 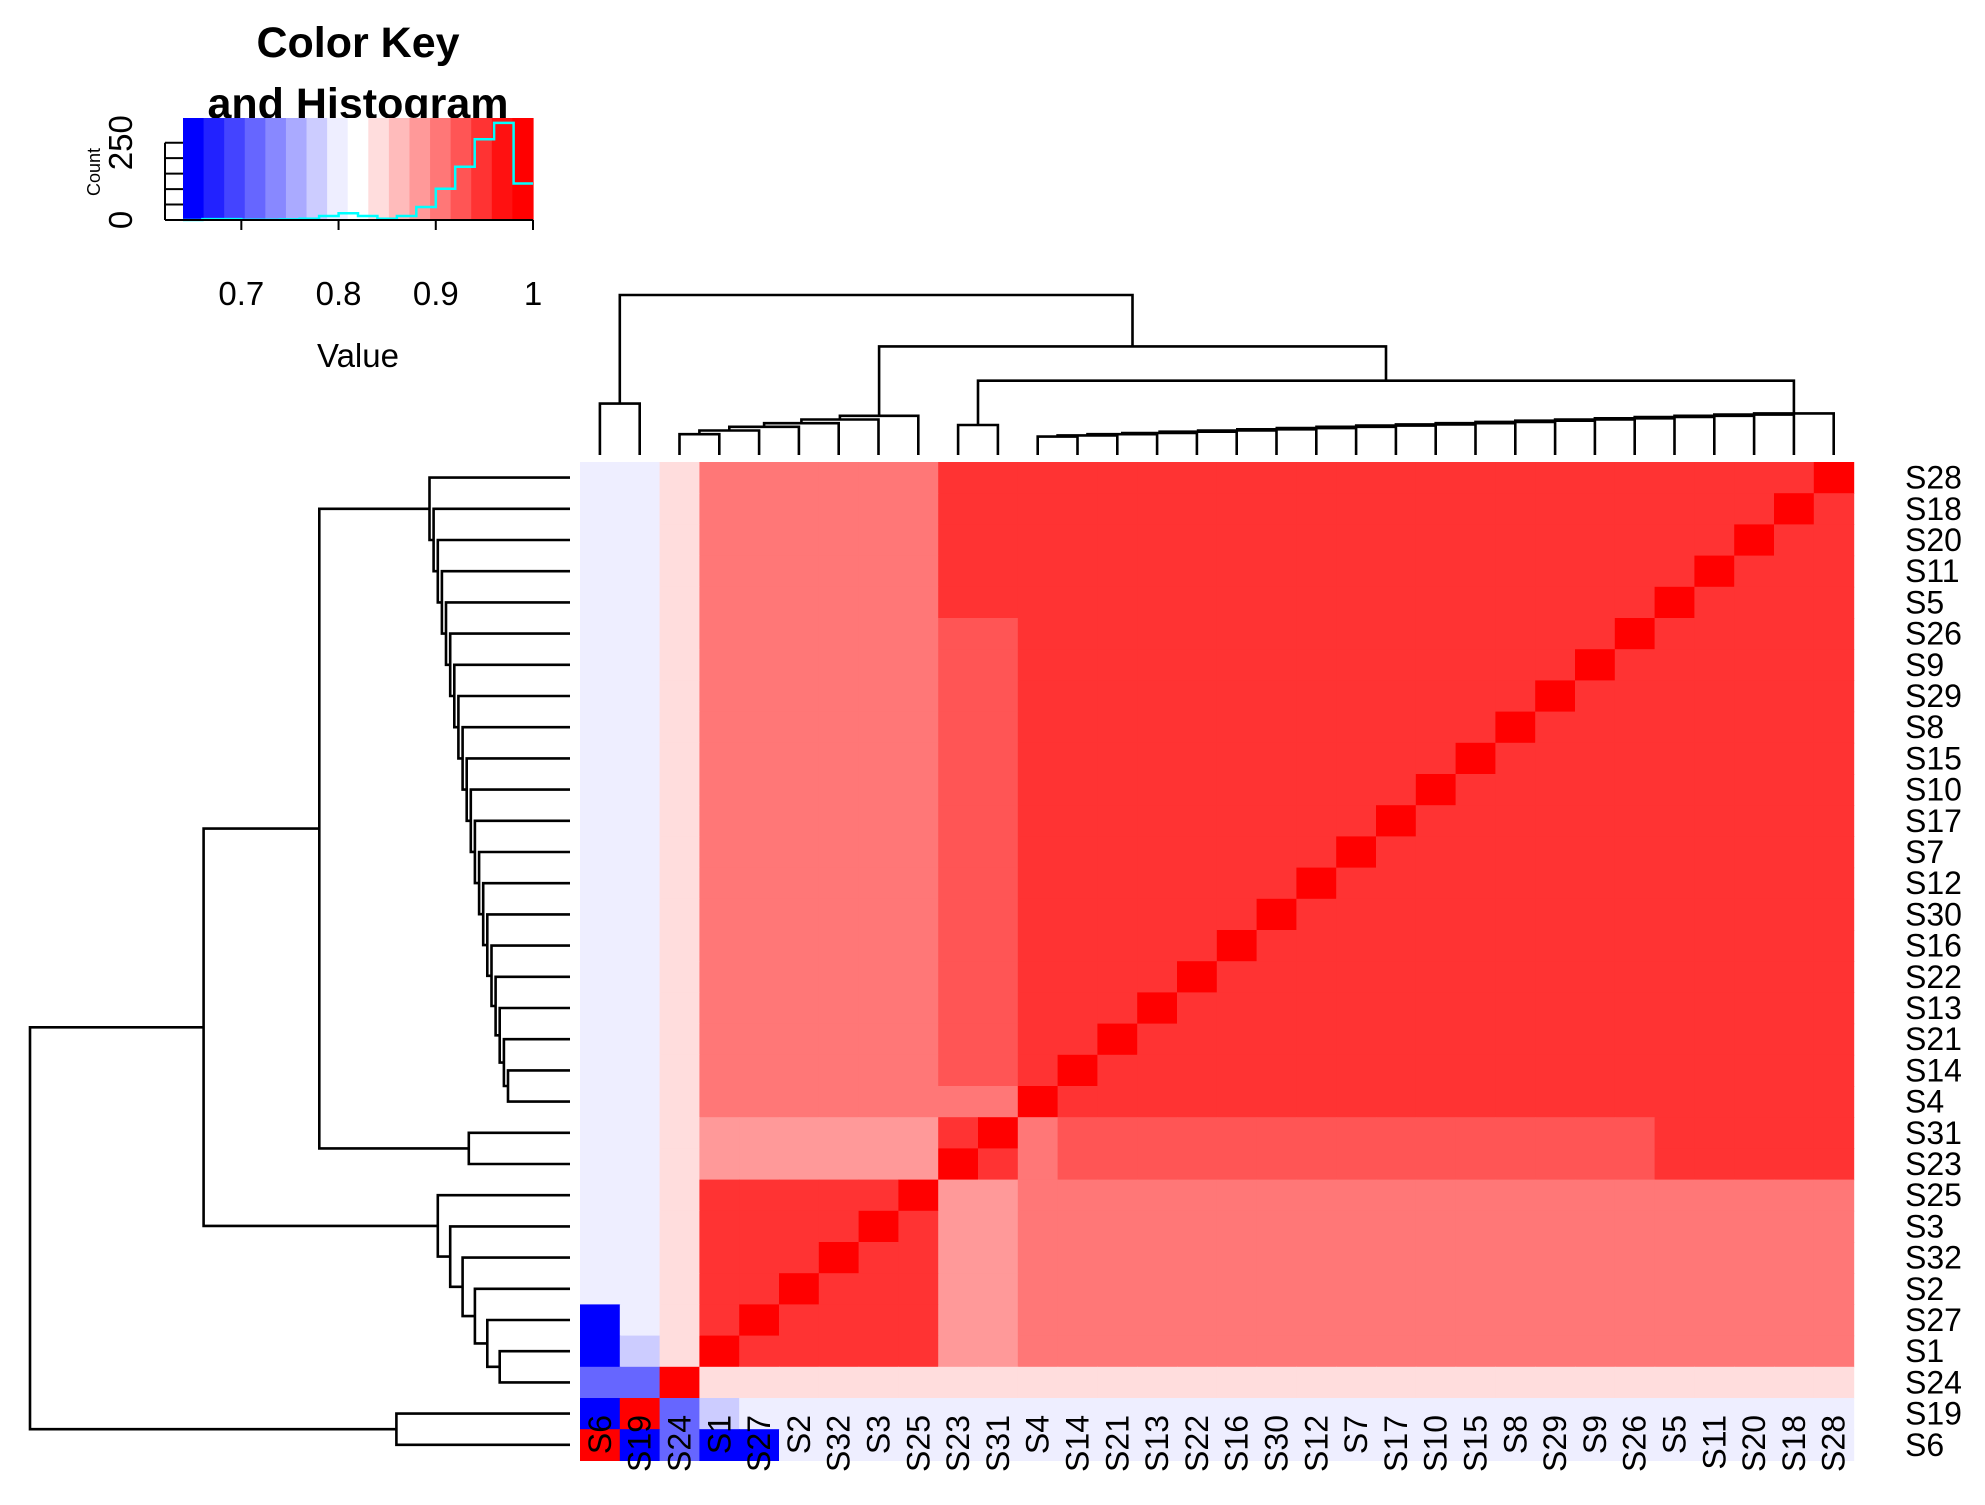 What do you see at coordinates (878, 1382) in the screenshot?
I see `heatmap-cell-S24-S3` at bounding box center [878, 1382].